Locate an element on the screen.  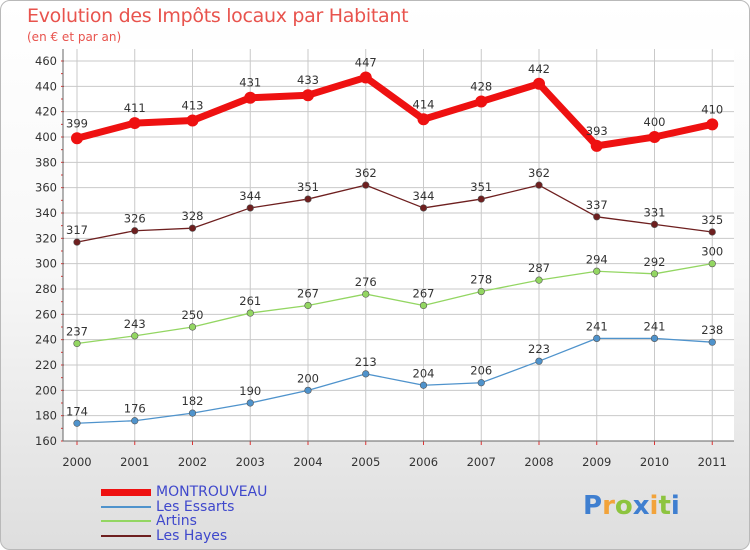
data-label: 250 is located at coordinates (193, 315).